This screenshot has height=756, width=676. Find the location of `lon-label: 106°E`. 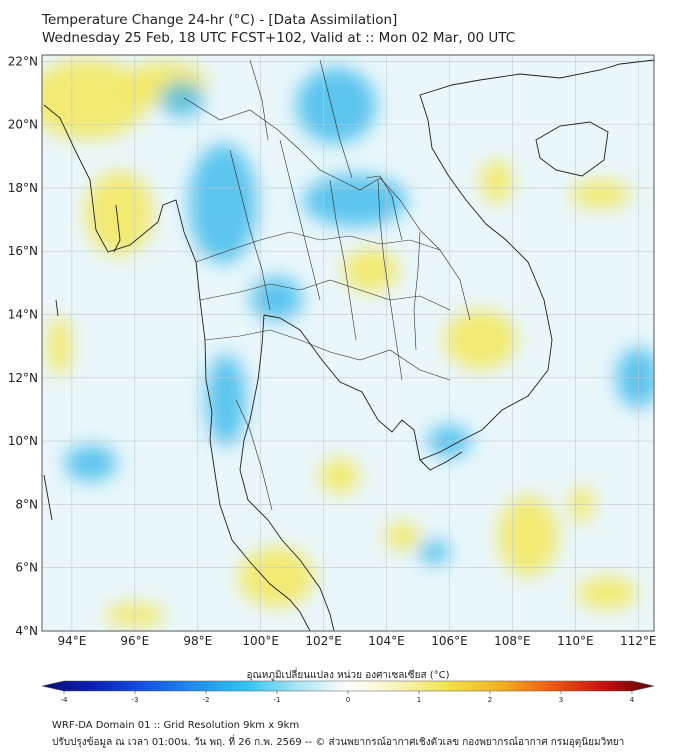

lon-label: 106°E is located at coordinates (449, 641).